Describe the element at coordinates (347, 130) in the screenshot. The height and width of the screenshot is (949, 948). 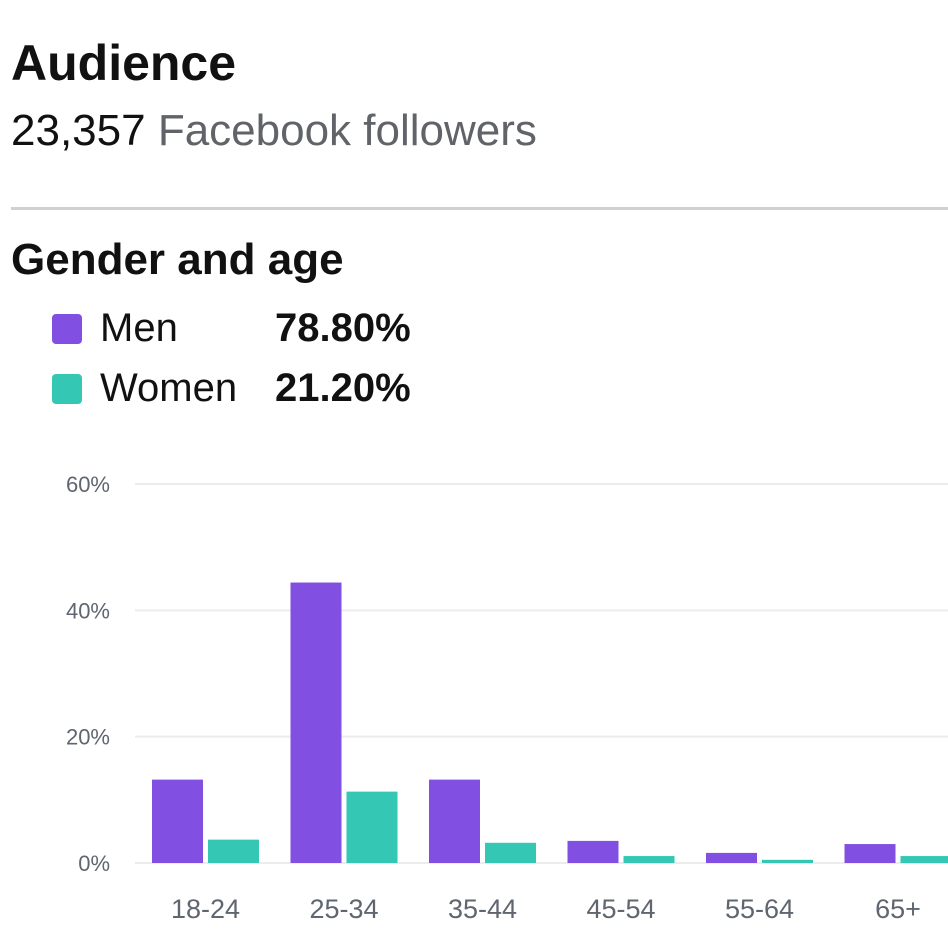
I see `follower-label: Facebook followers` at that location.